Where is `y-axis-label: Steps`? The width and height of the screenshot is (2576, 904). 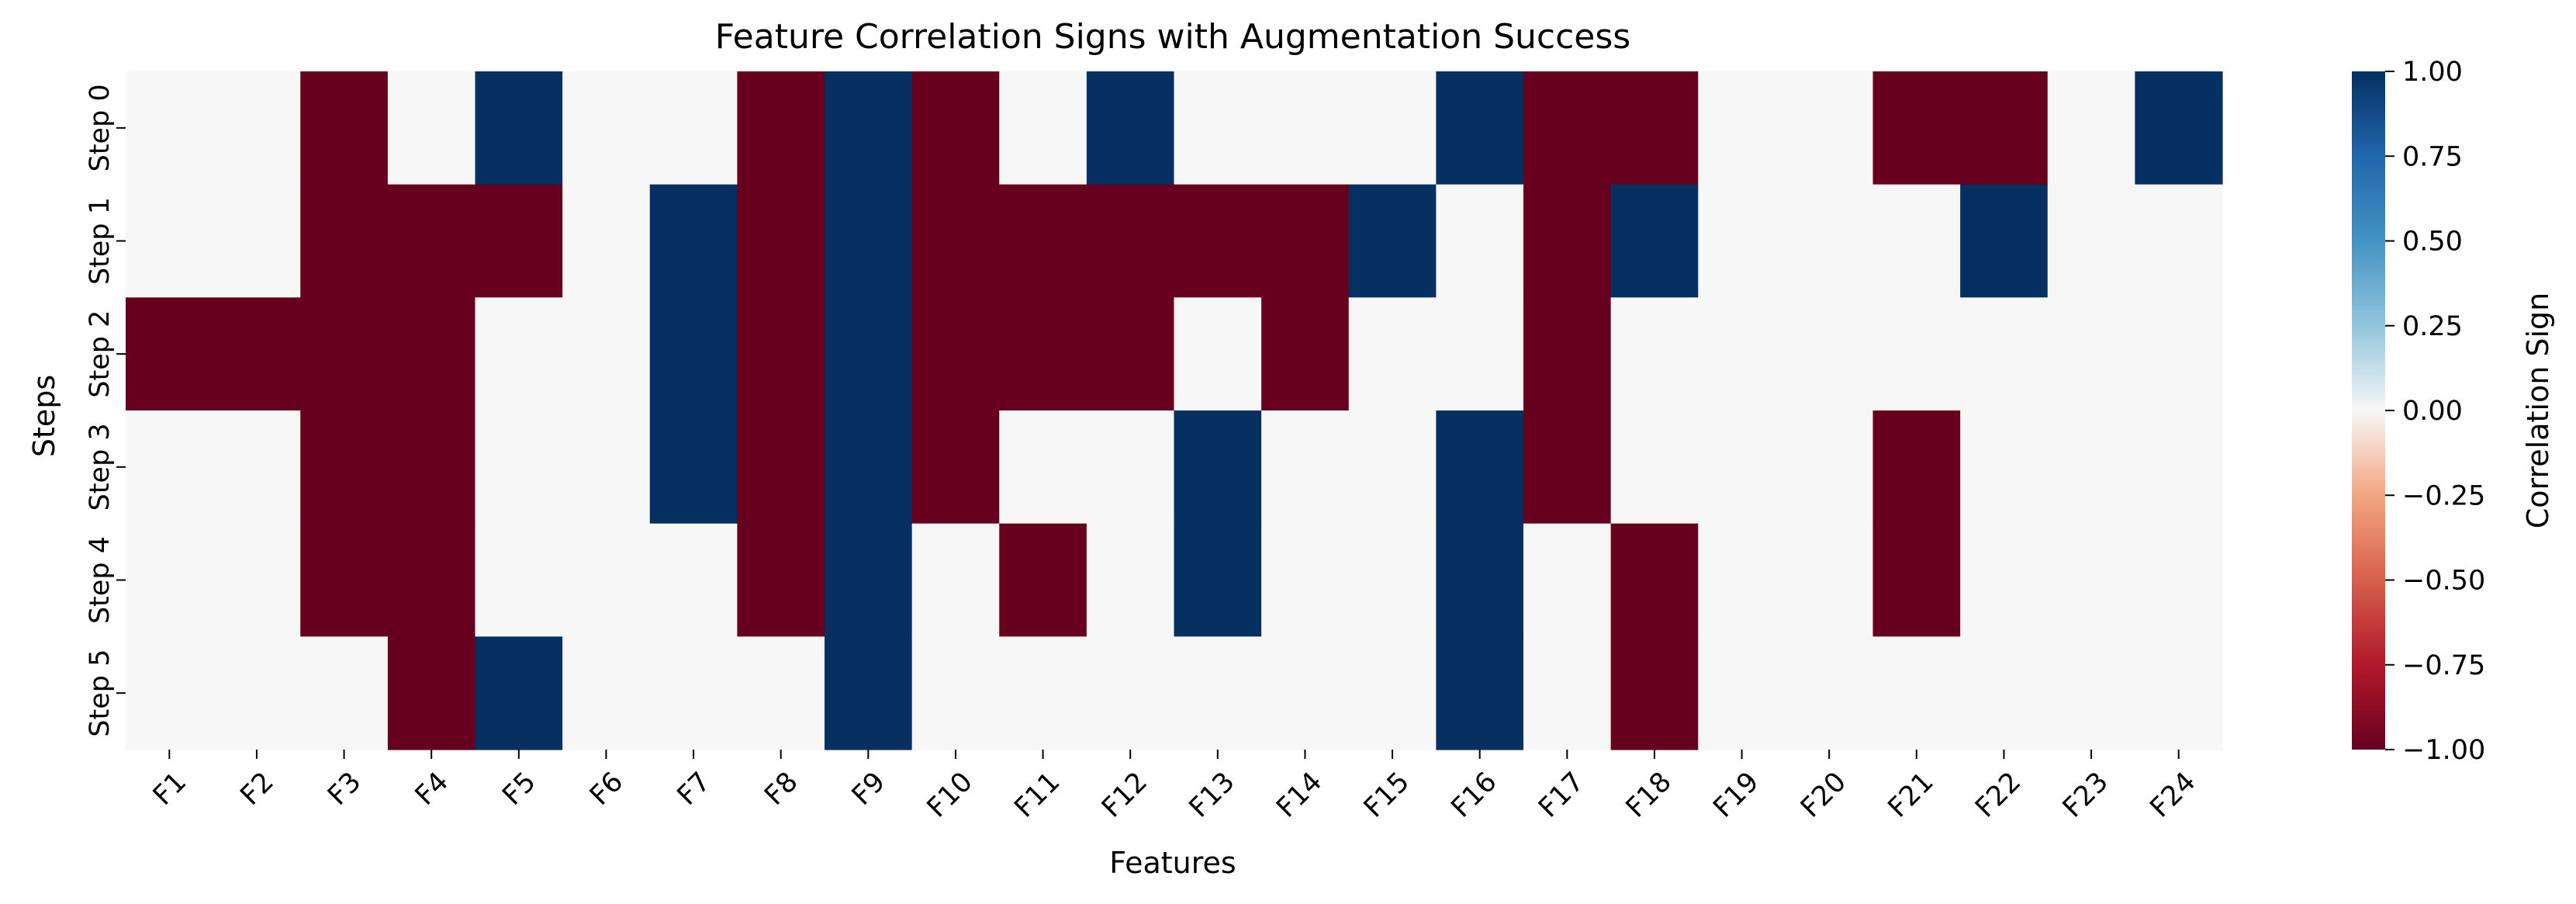 y-axis-label: Steps is located at coordinates (44, 416).